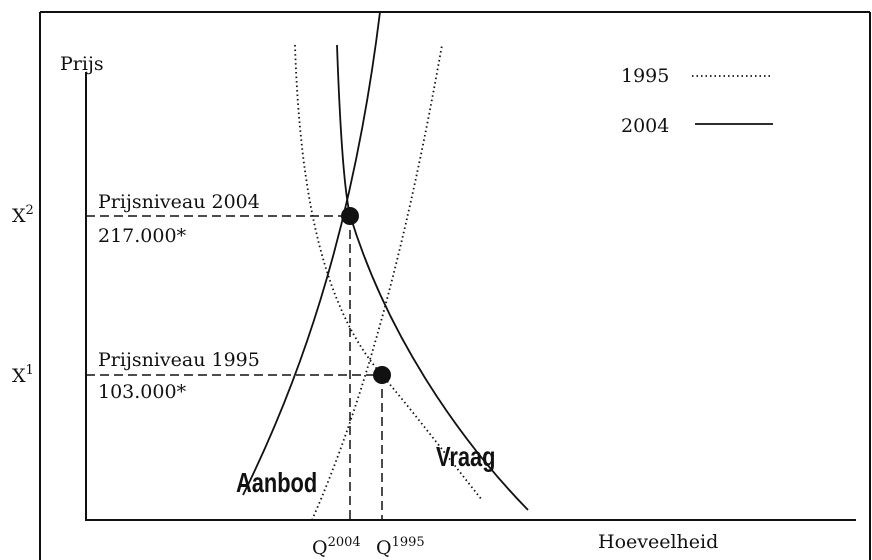 The height and width of the screenshot is (560, 872). I want to click on legend-label: 1995, so click(645, 76).